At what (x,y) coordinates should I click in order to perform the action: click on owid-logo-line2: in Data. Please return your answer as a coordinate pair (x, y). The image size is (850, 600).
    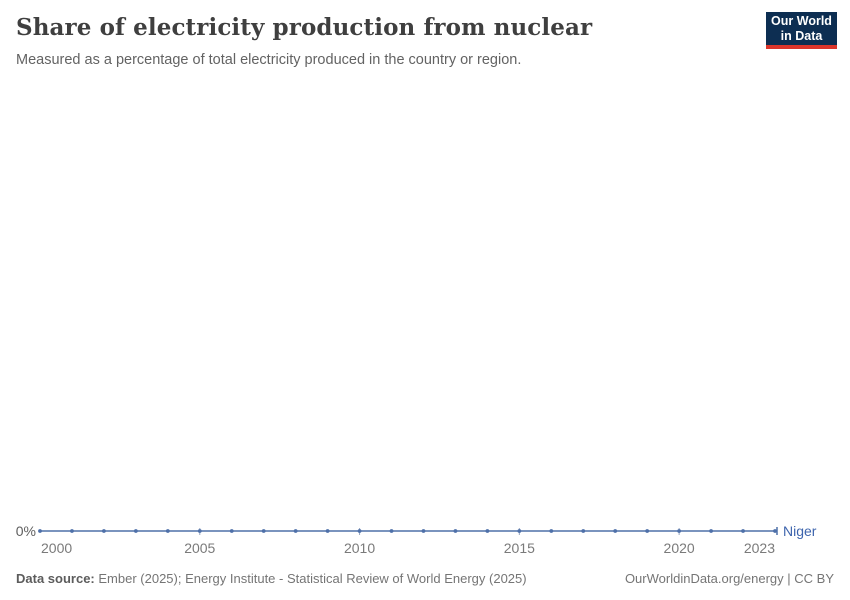
    Looking at the image, I should click on (801, 35).